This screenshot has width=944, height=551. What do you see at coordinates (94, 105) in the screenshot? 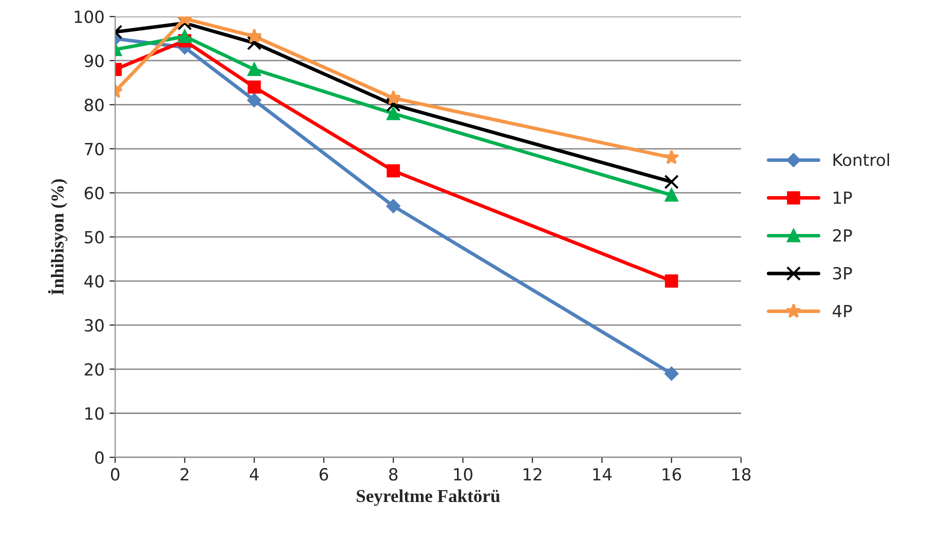
I see `y-tick-label: 80` at bounding box center [94, 105].